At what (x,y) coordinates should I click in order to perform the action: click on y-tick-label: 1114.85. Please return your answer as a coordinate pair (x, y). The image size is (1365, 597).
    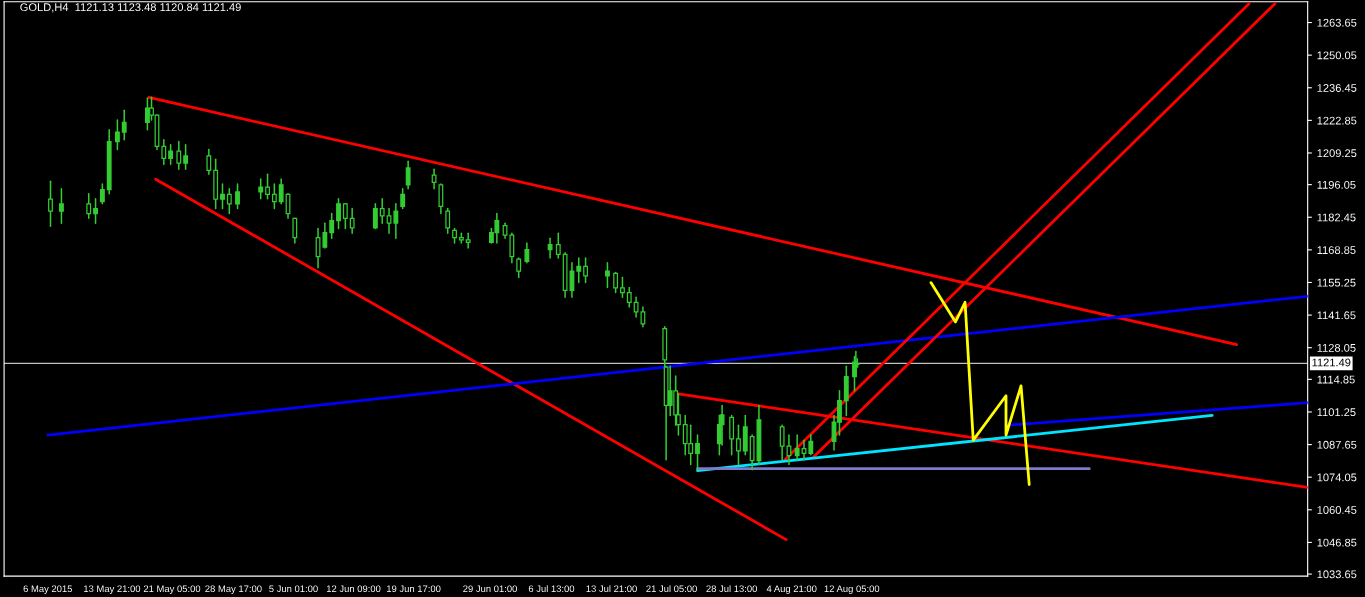
    Looking at the image, I should click on (1336, 379).